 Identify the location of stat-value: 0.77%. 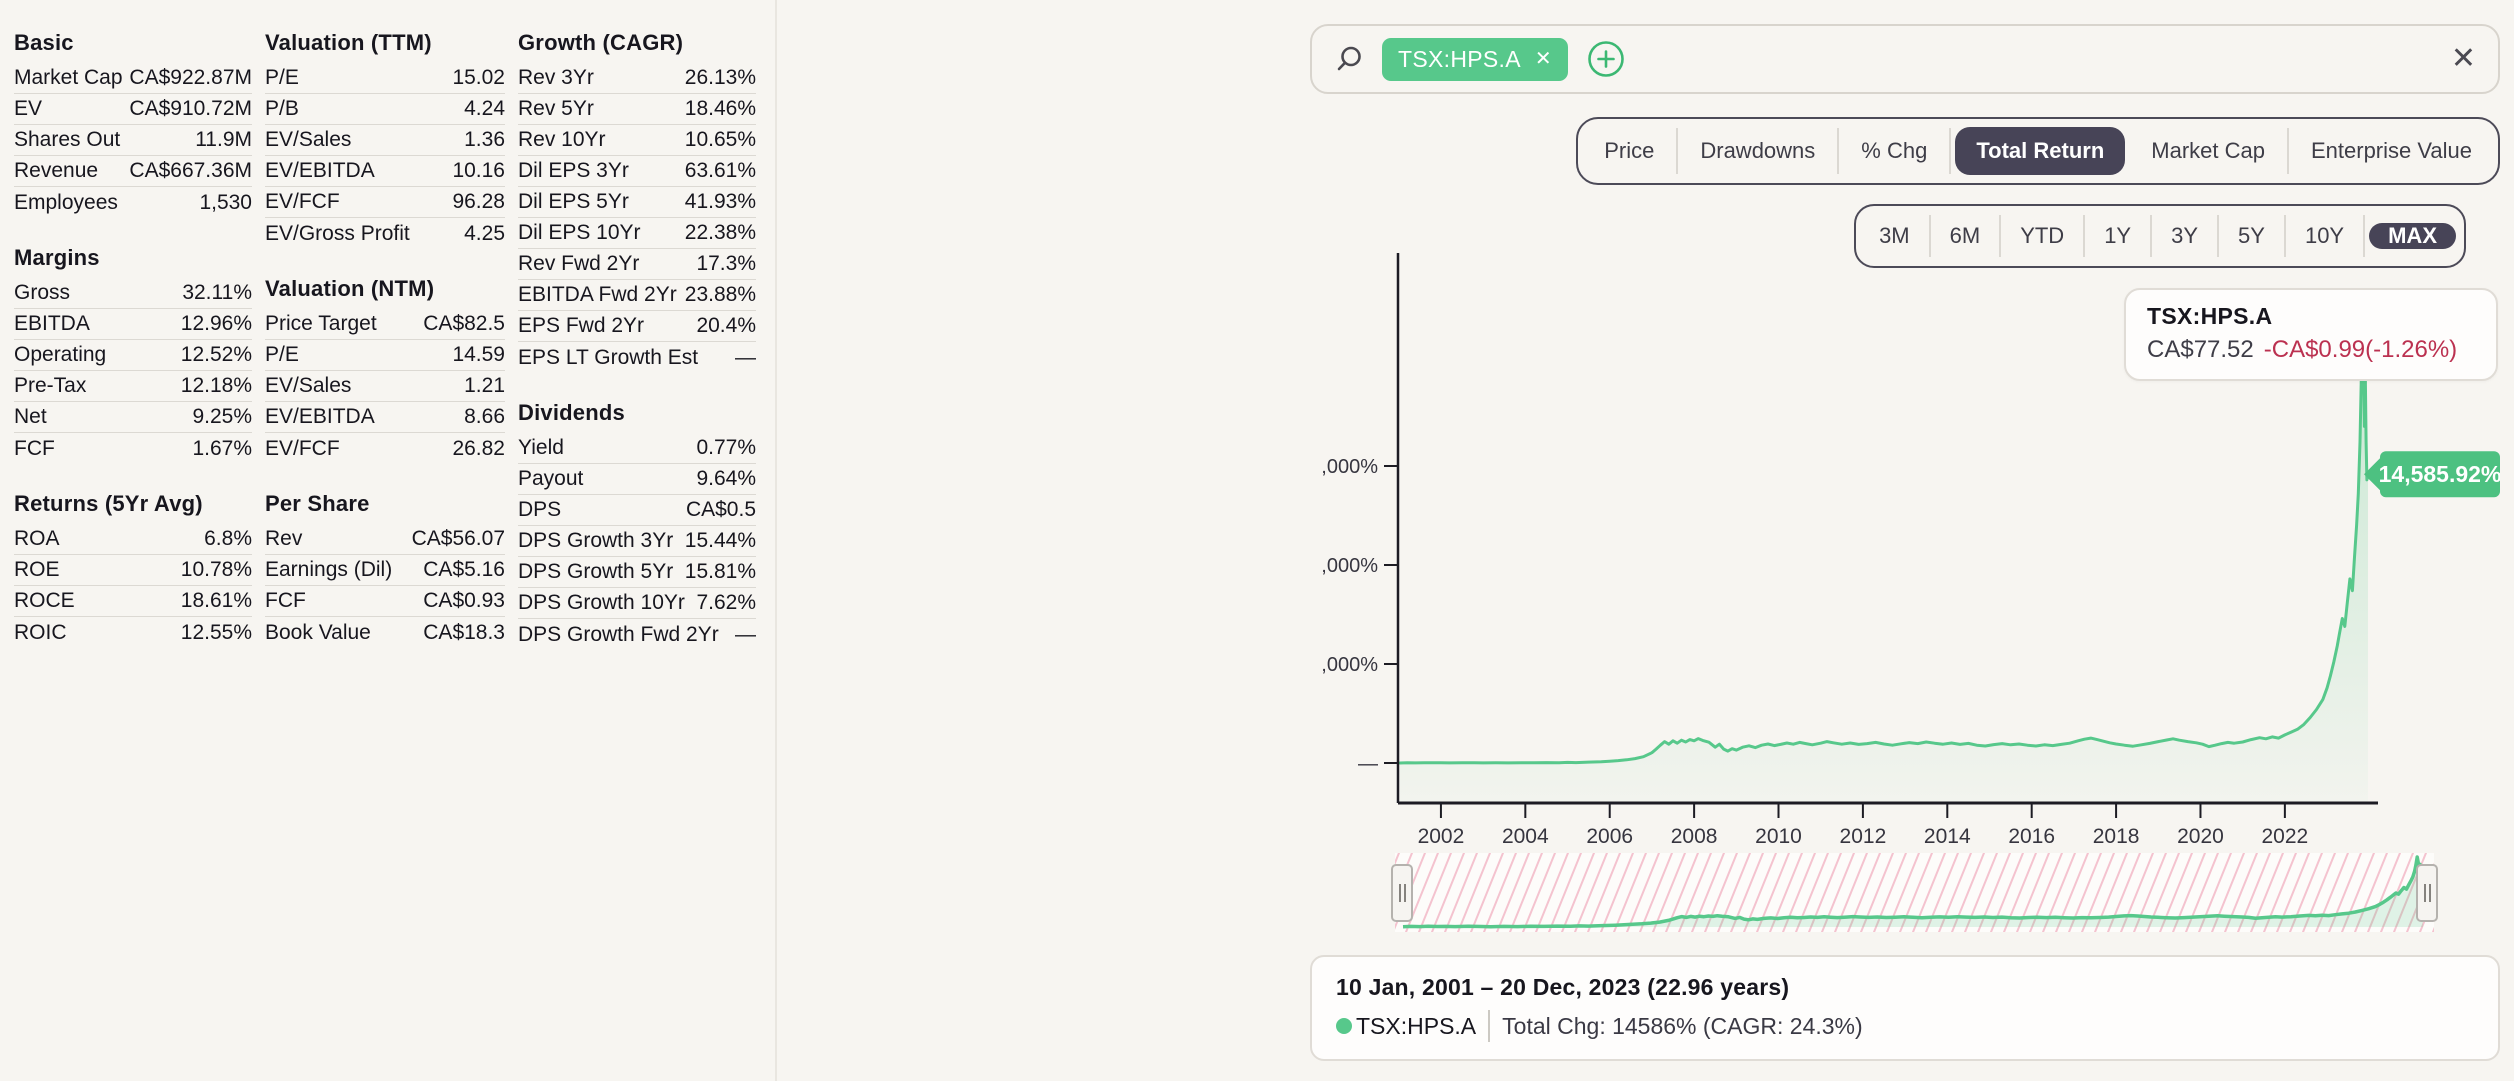
(726, 447).